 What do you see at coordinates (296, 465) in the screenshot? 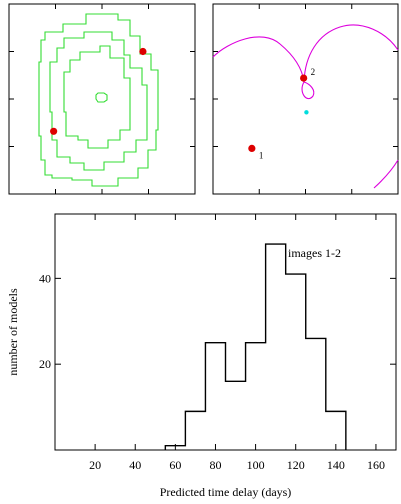
I see `x-tick-label: 120` at bounding box center [296, 465].